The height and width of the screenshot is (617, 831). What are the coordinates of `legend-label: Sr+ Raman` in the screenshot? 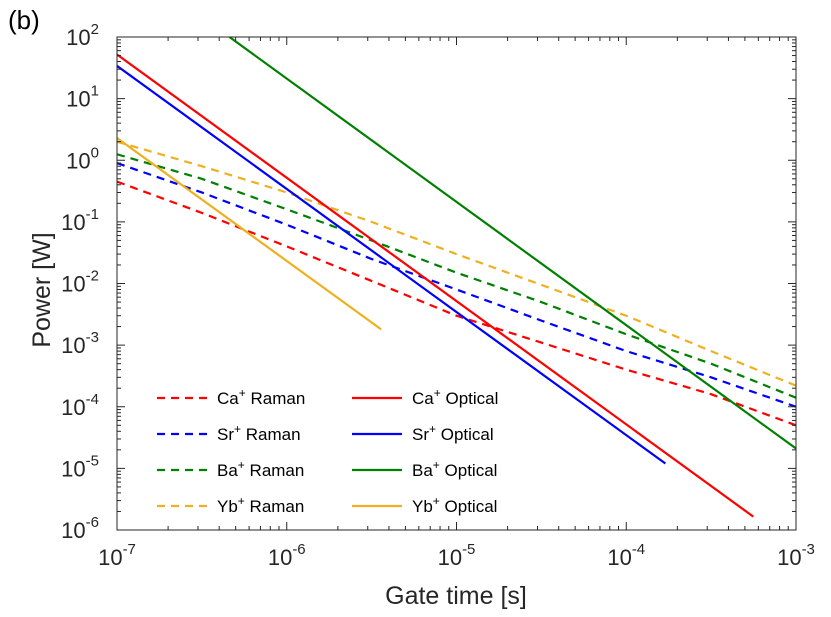 It's located at (259, 433).